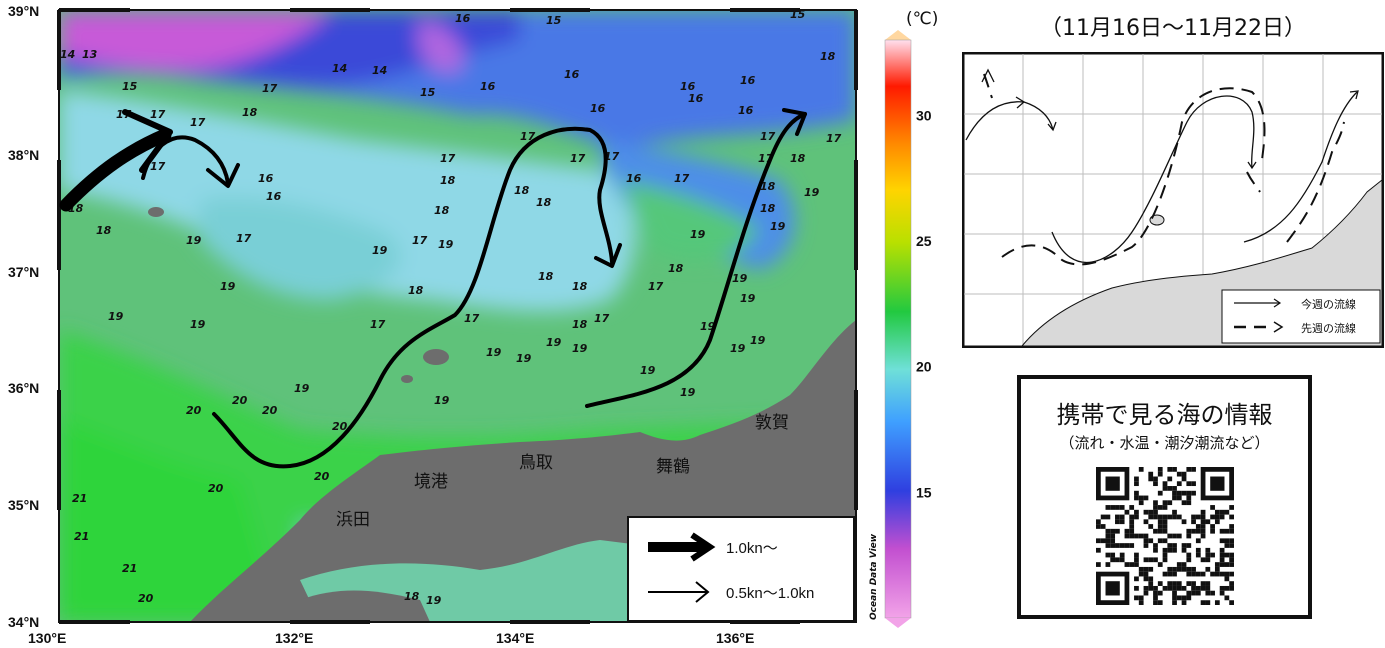 The image size is (1385, 648). Describe the element at coordinates (924, 367) in the screenshot. I see `colorbar-tick: 20` at that location.